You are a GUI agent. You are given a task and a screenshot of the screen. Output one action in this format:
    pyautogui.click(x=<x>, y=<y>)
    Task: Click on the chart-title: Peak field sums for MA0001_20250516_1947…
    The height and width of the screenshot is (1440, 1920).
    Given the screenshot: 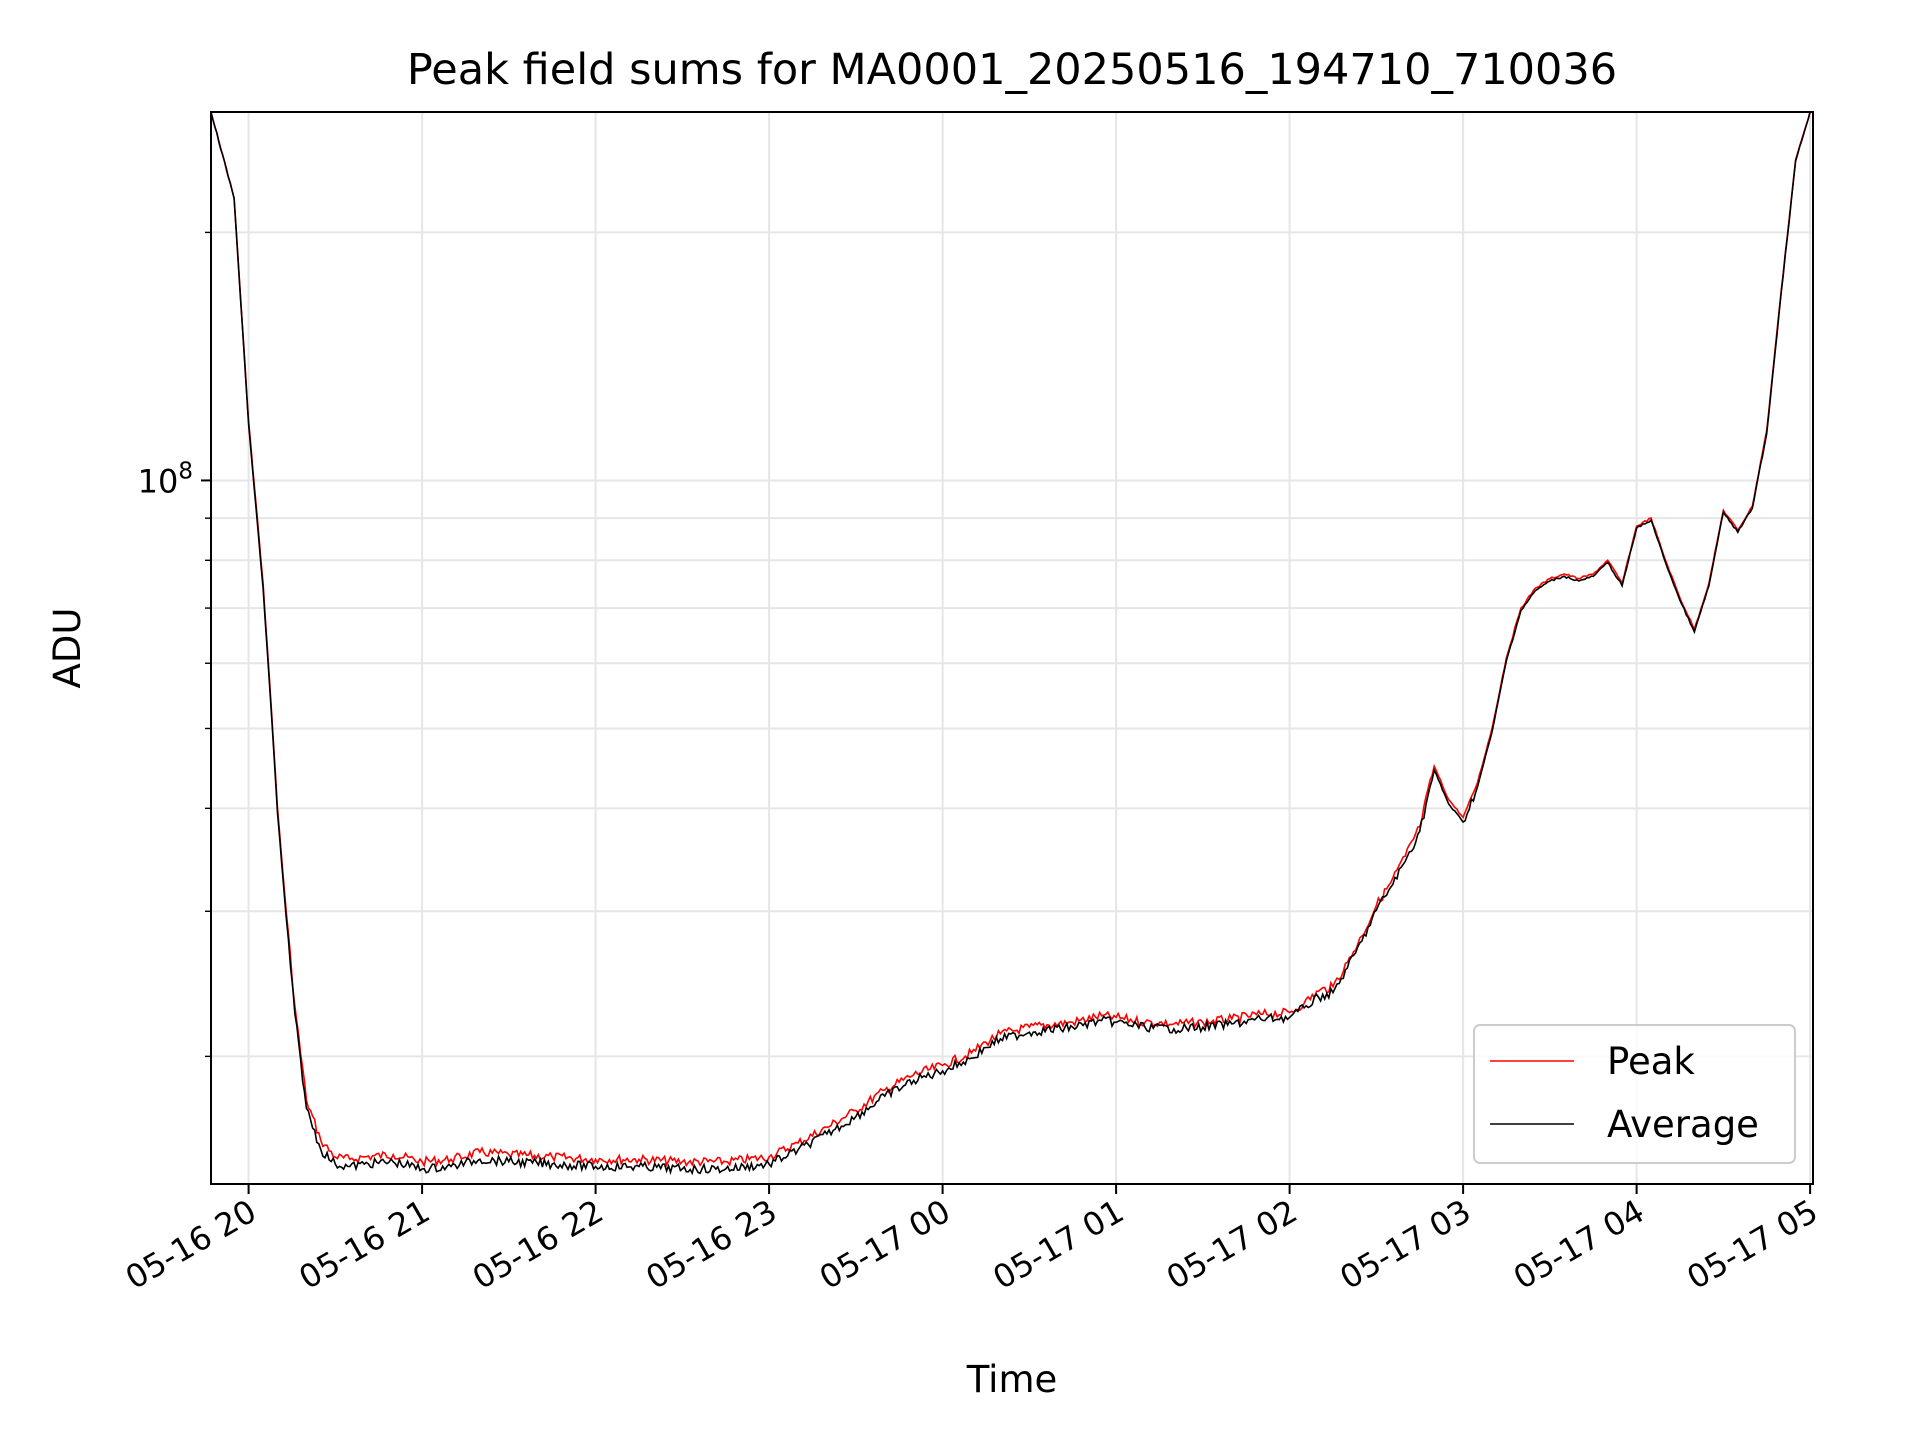 What is the action you would take?
    pyautogui.click(x=1012, y=70)
    